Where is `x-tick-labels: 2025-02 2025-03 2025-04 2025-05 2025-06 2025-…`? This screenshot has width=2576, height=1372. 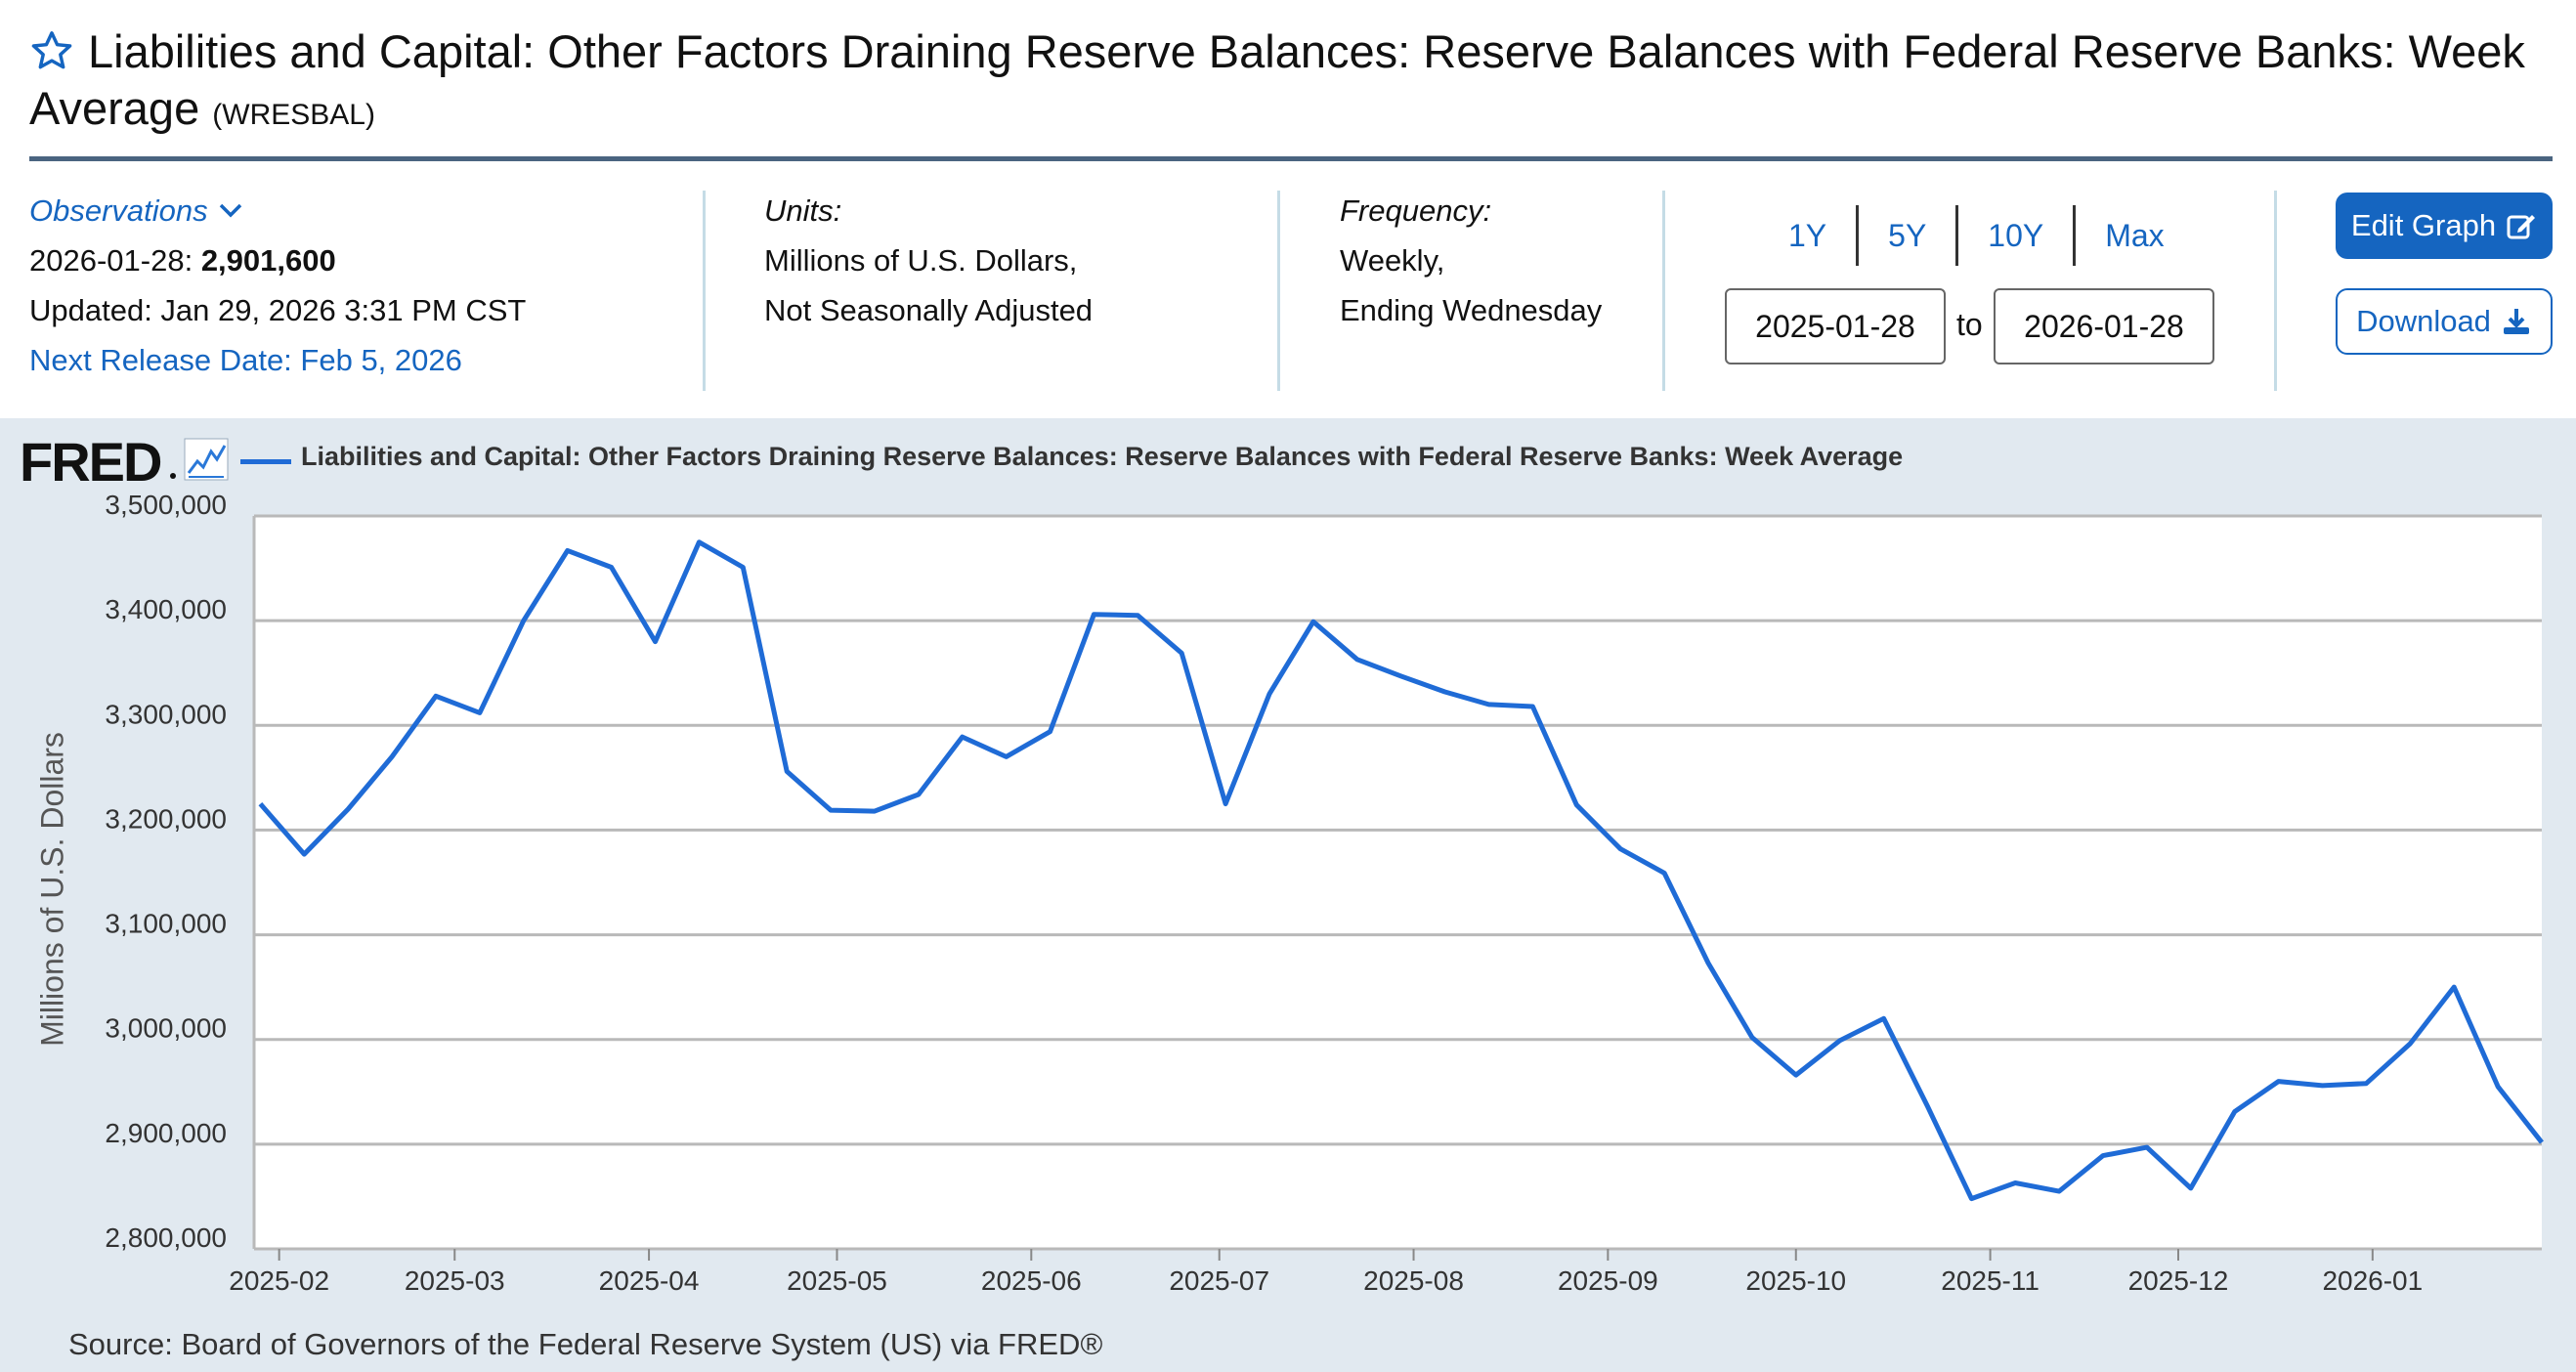
x-tick-labels: 2025-02 2025-03 2025-04 2025-05 2025-06 2025-… is located at coordinates (1326, 1272).